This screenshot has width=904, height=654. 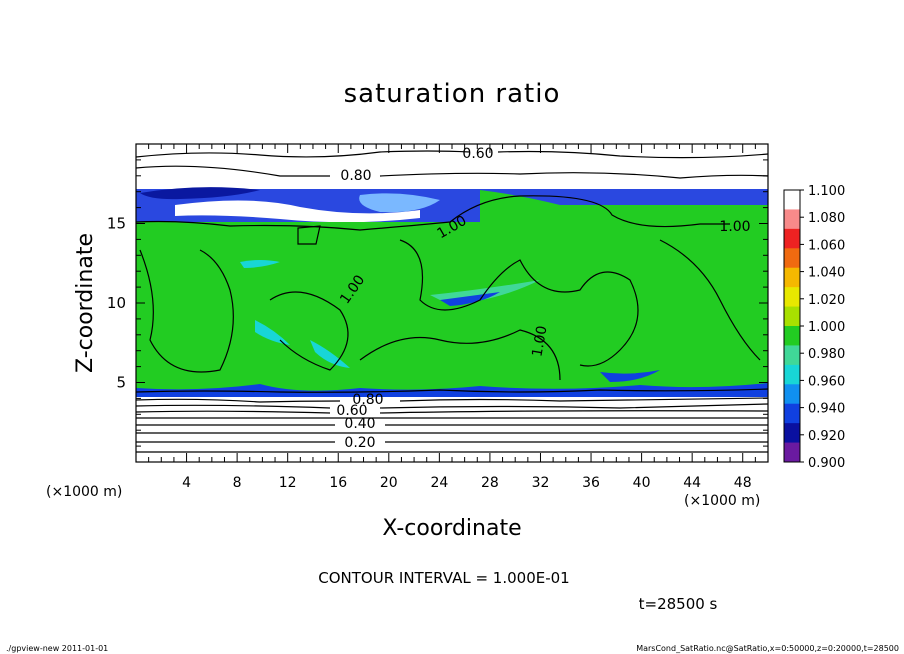 I want to click on x-tick-label: 32, so click(x=541, y=483).